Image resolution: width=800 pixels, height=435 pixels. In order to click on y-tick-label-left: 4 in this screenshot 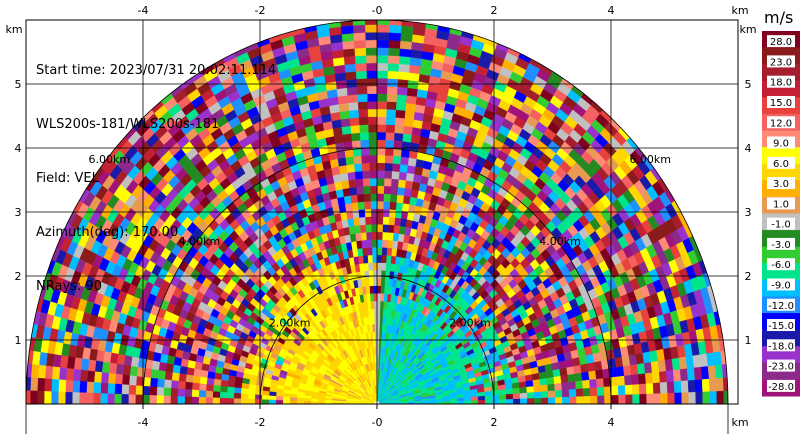, I will do `click(18, 148)`.